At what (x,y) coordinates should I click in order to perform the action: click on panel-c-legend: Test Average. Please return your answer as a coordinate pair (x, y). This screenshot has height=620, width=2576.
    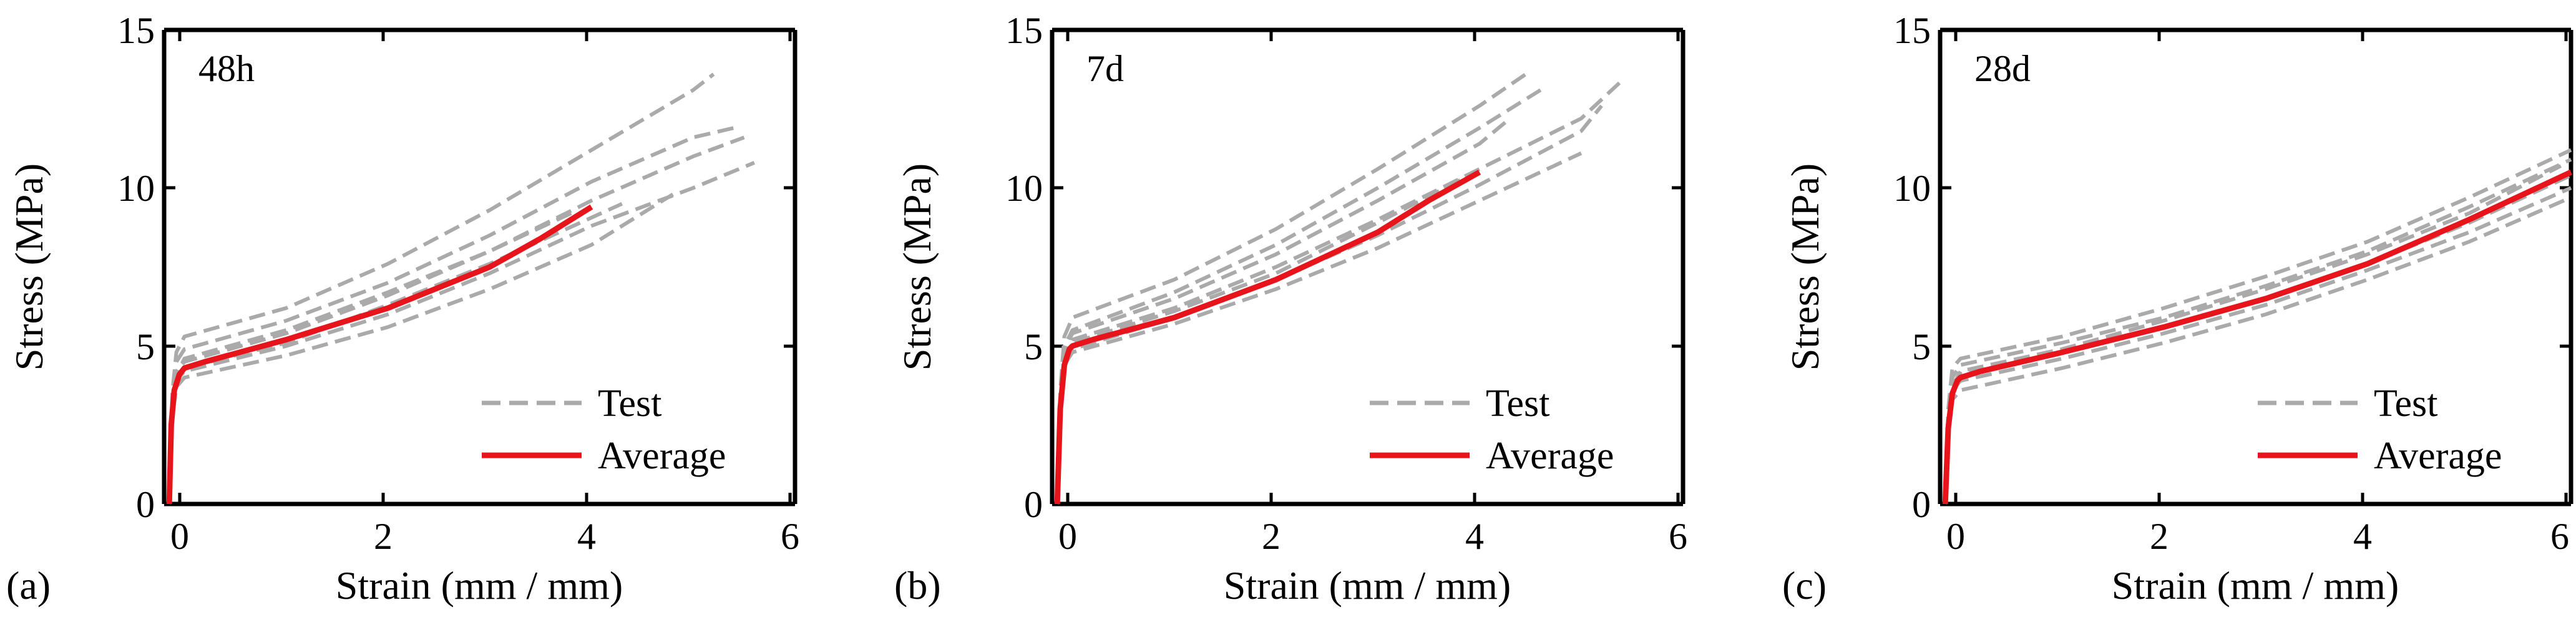
    Looking at the image, I should click on (2380, 429).